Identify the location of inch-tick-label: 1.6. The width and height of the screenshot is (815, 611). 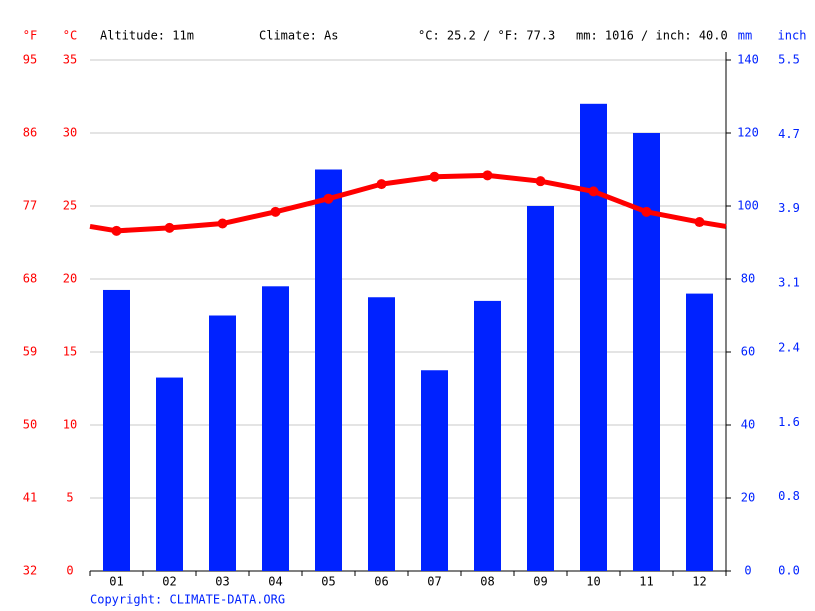
(789, 422).